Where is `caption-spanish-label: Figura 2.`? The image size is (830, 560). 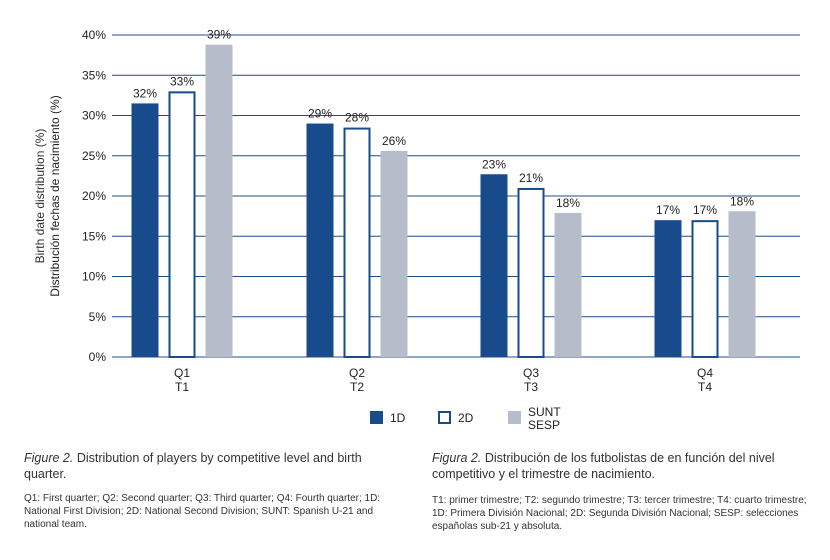 caption-spanish-label: Figura 2. is located at coordinates (457, 458).